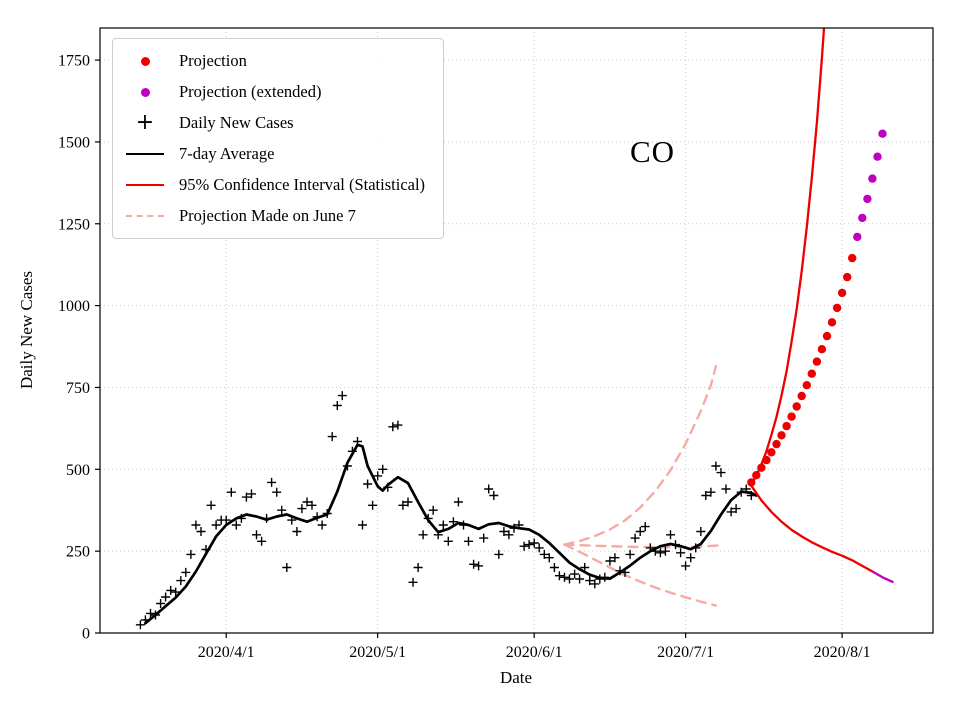 The width and height of the screenshot is (960, 720). Describe the element at coordinates (802, 370) in the screenshot. I see `projection` at that location.